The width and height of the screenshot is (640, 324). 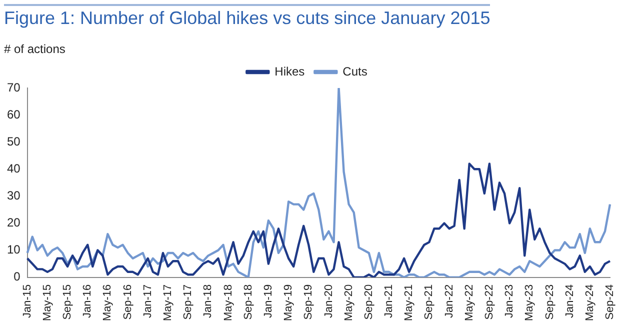 I want to click on x-tick-label: Jan-16, so click(x=88, y=301).